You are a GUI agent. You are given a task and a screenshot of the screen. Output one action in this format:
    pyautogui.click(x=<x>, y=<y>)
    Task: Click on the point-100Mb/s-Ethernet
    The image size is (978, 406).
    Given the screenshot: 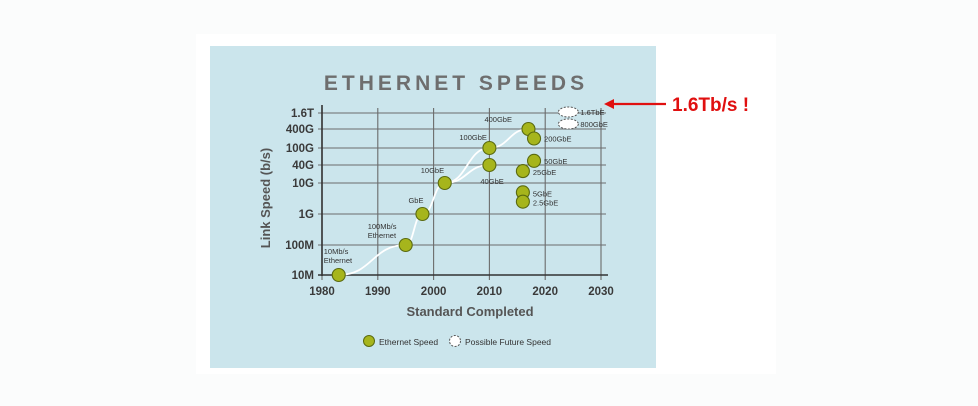 What is the action you would take?
    pyautogui.click(x=405, y=245)
    